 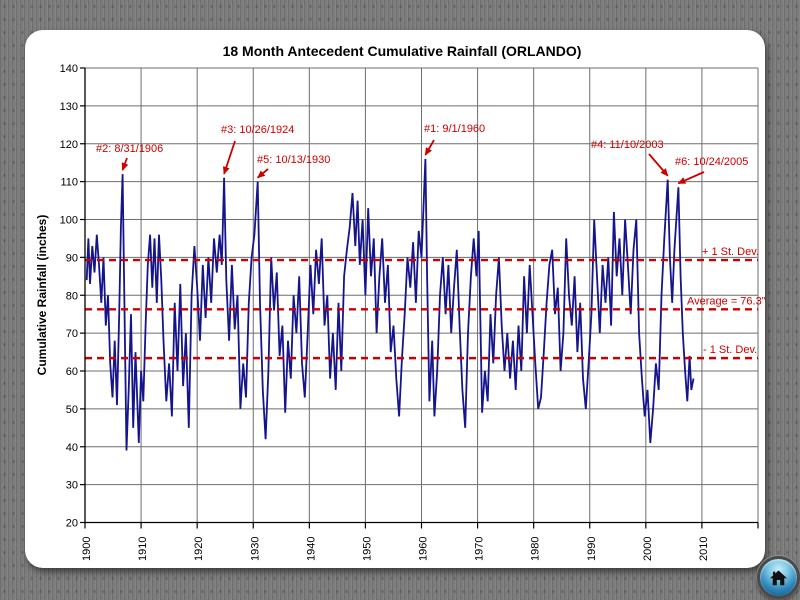 What do you see at coordinates (69, 69) in the screenshot?
I see `svg-text: 140` at bounding box center [69, 69].